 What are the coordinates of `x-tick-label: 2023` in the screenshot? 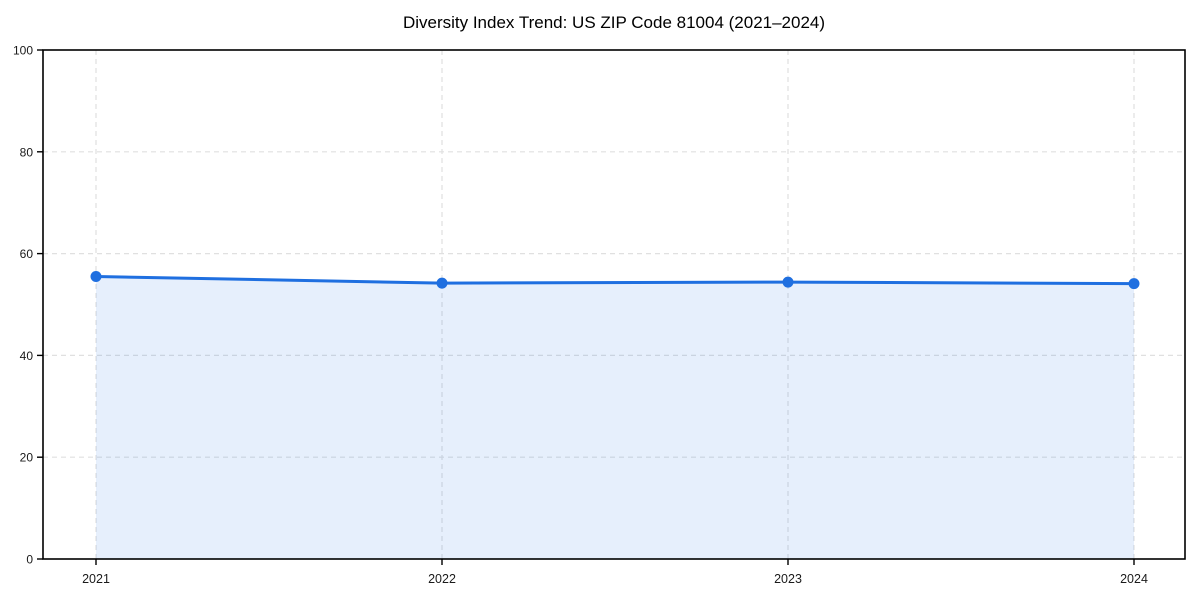 It's located at (788, 579).